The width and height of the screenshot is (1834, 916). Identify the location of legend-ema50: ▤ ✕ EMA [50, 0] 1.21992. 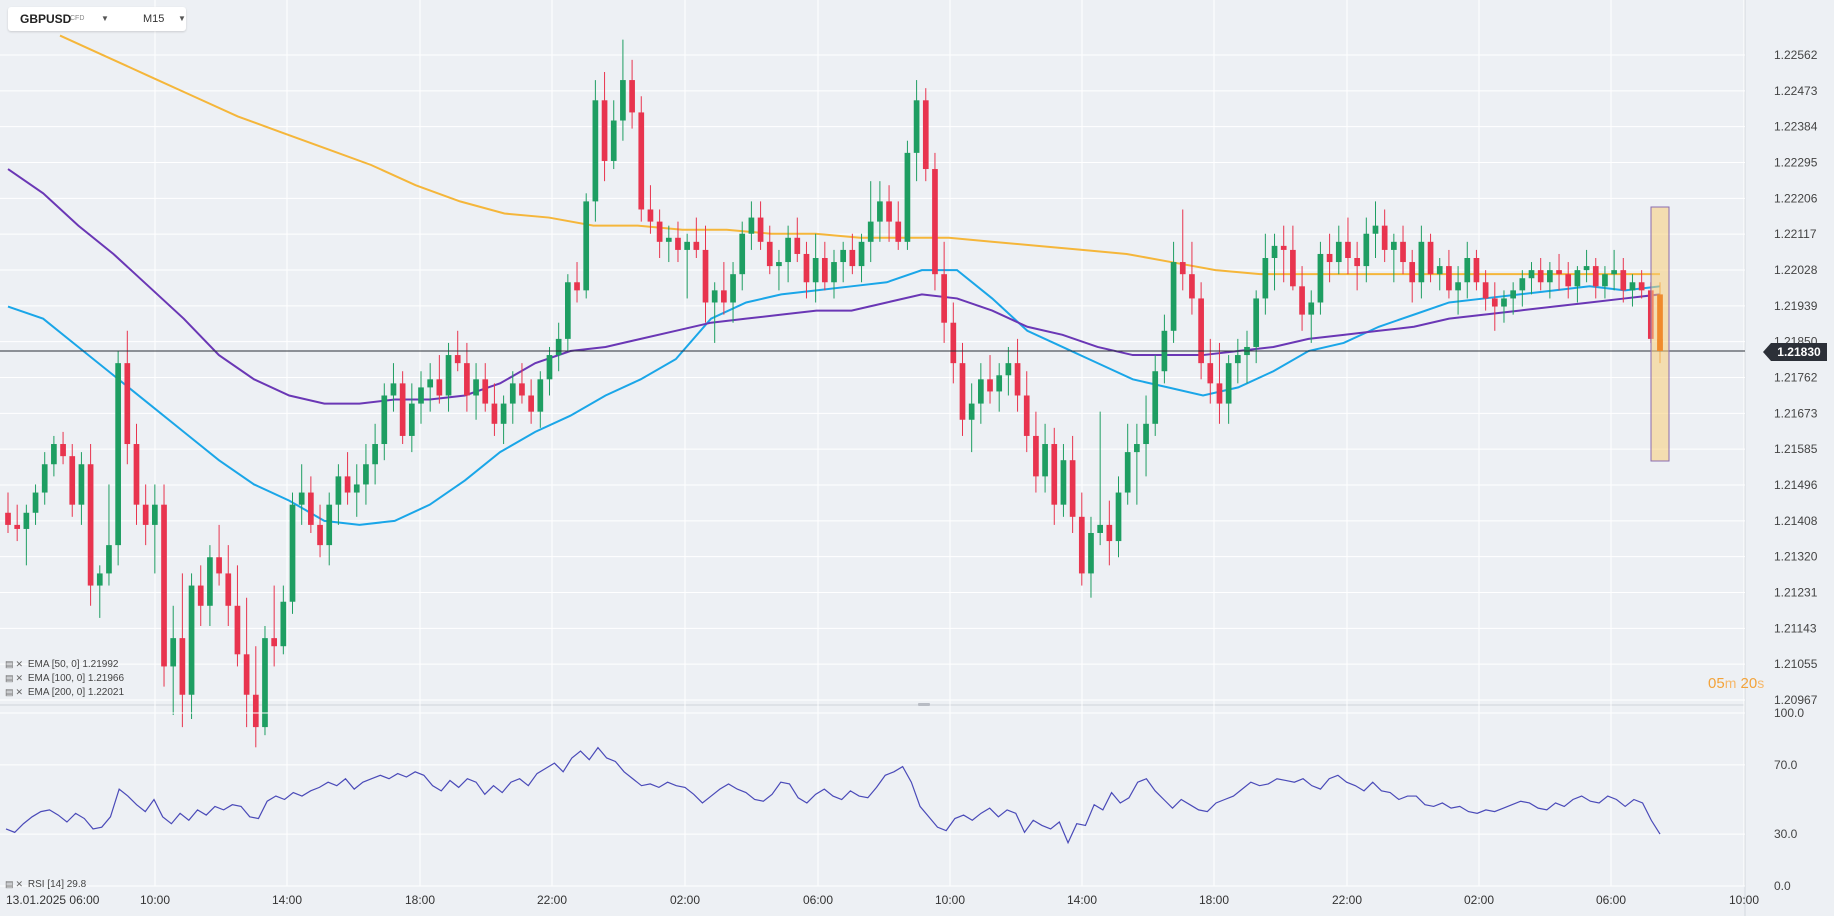
(61, 664).